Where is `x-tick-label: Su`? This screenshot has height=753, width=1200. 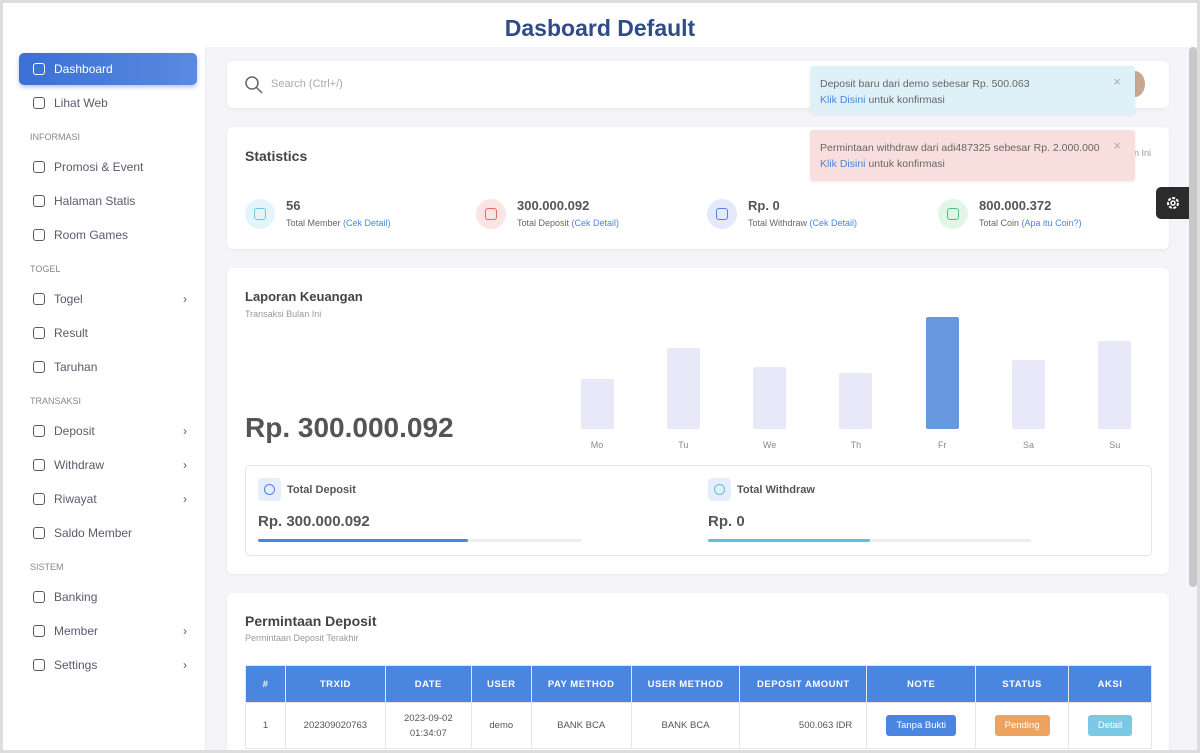
x-tick-label: Su is located at coordinates (1115, 445).